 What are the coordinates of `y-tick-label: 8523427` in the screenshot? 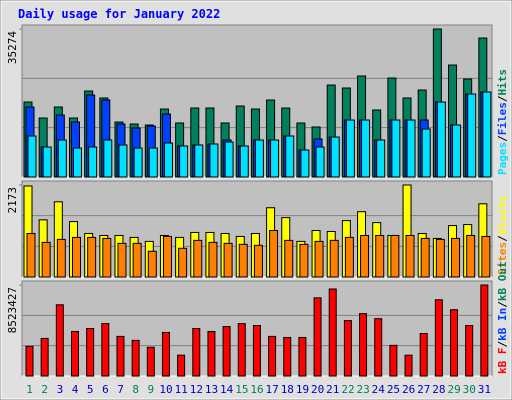 It's located at (12, 310).